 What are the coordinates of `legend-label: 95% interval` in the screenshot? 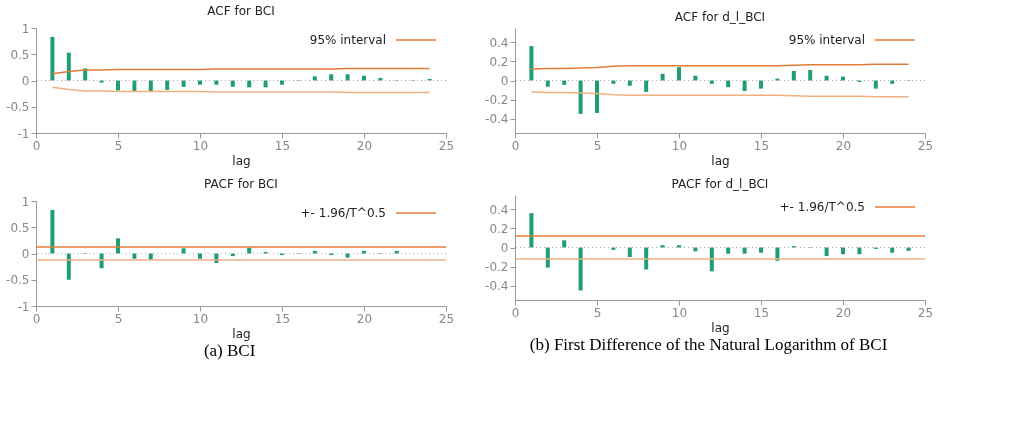 It's located at (347, 40).